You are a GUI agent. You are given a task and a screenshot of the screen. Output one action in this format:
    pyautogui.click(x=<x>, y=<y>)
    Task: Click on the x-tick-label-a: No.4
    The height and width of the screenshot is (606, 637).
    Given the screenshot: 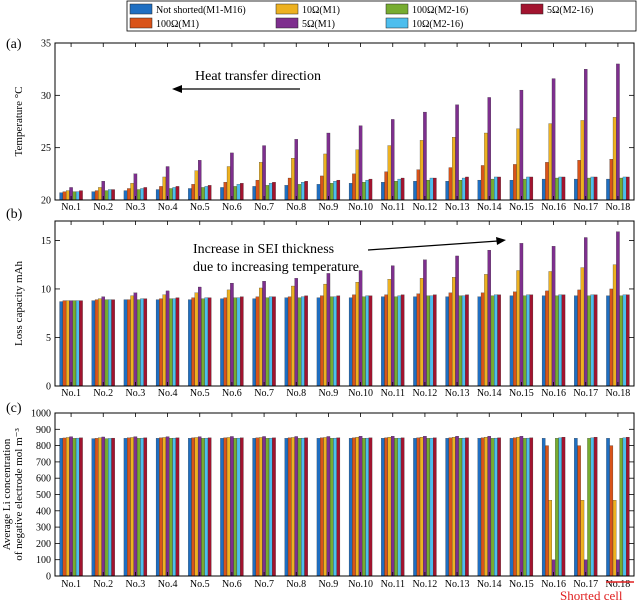 What is the action you would take?
    pyautogui.click(x=168, y=207)
    